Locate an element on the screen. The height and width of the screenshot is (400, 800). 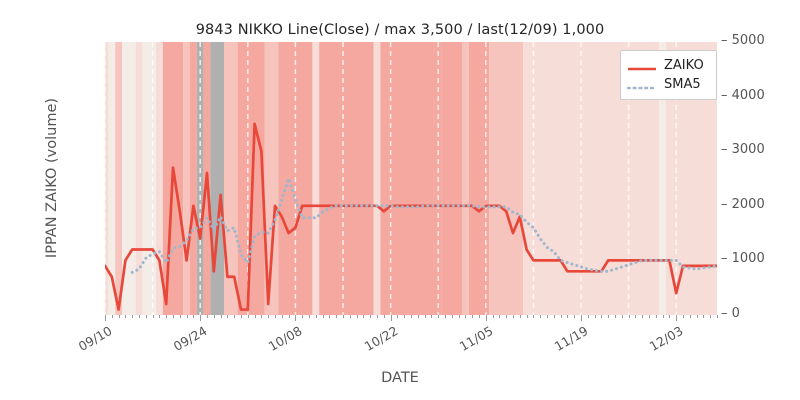
legend-label-sma5: SMA5 is located at coordinates (682, 84).